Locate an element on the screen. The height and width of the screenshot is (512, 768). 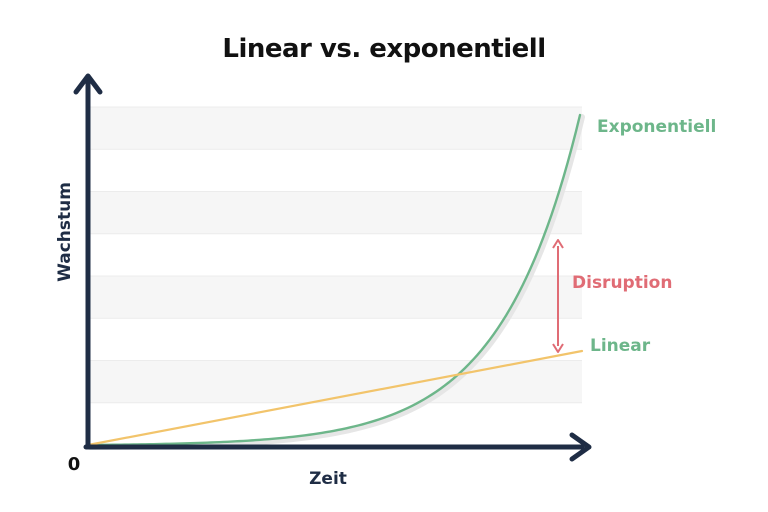
disruption-arrow-head-up is located at coordinates (558, 244).